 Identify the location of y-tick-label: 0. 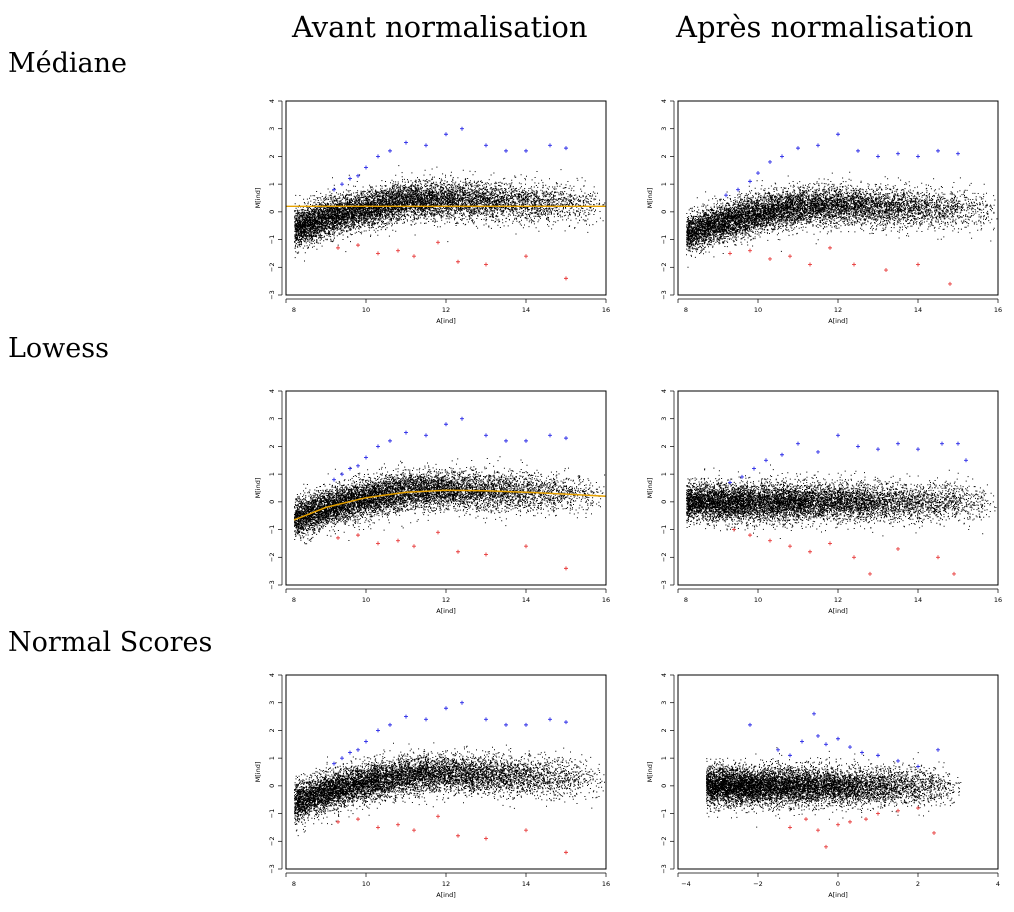
(664, 786).